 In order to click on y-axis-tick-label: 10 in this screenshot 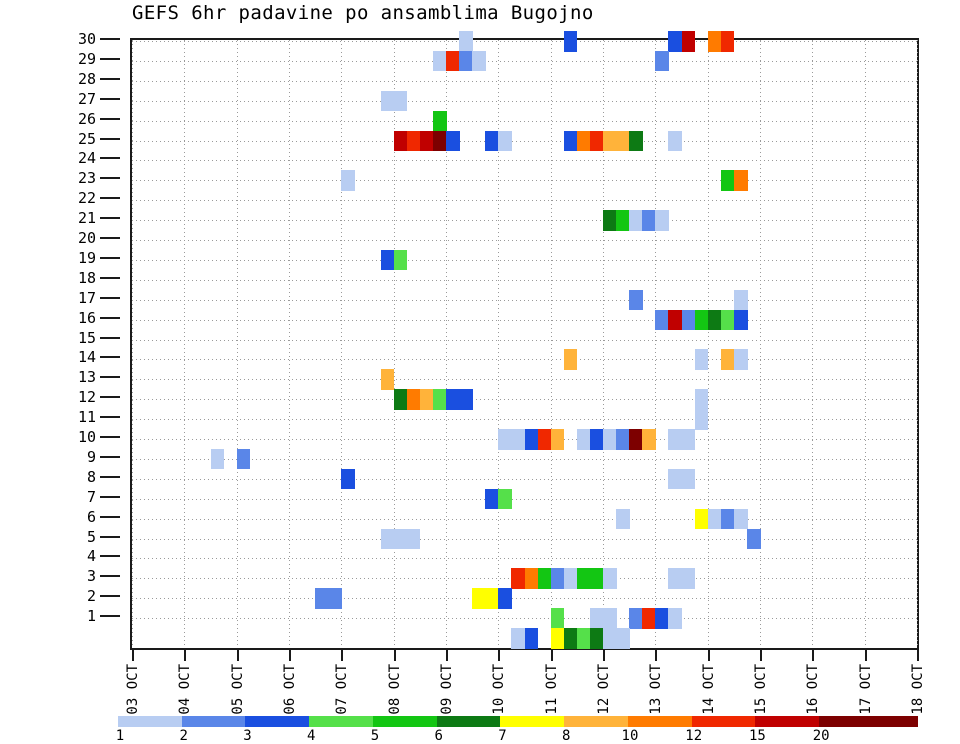, I will do `click(86, 437)`.